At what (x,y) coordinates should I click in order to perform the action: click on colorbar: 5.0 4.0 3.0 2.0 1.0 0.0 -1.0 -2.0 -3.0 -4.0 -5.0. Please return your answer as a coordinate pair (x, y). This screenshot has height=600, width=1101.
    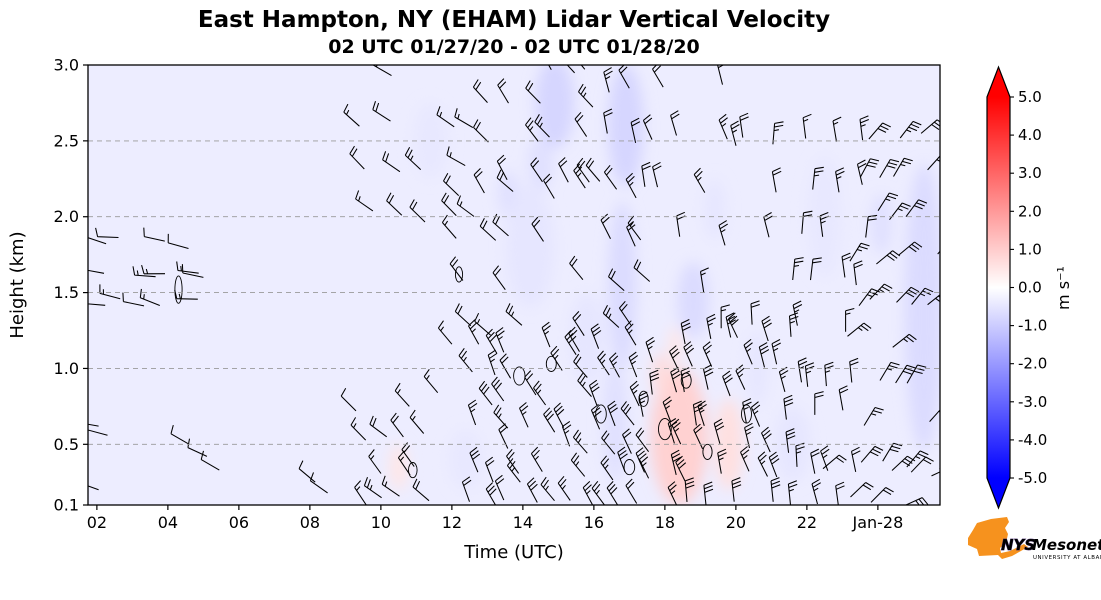
    Looking at the image, I should click on (1016, 287).